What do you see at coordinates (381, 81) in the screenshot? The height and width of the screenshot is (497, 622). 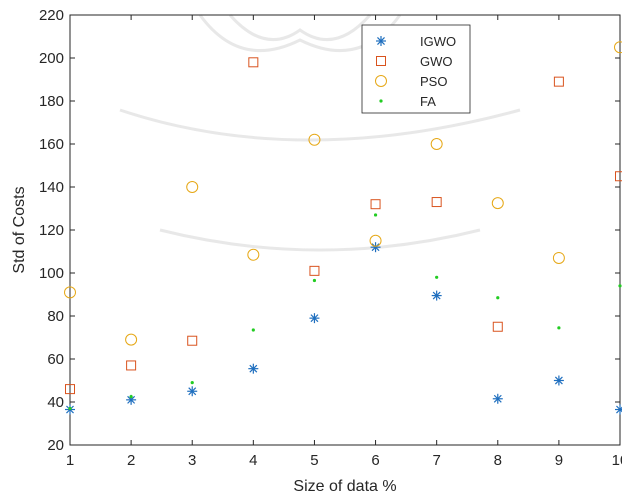 I see `legend-marker-pso` at bounding box center [381, 81].